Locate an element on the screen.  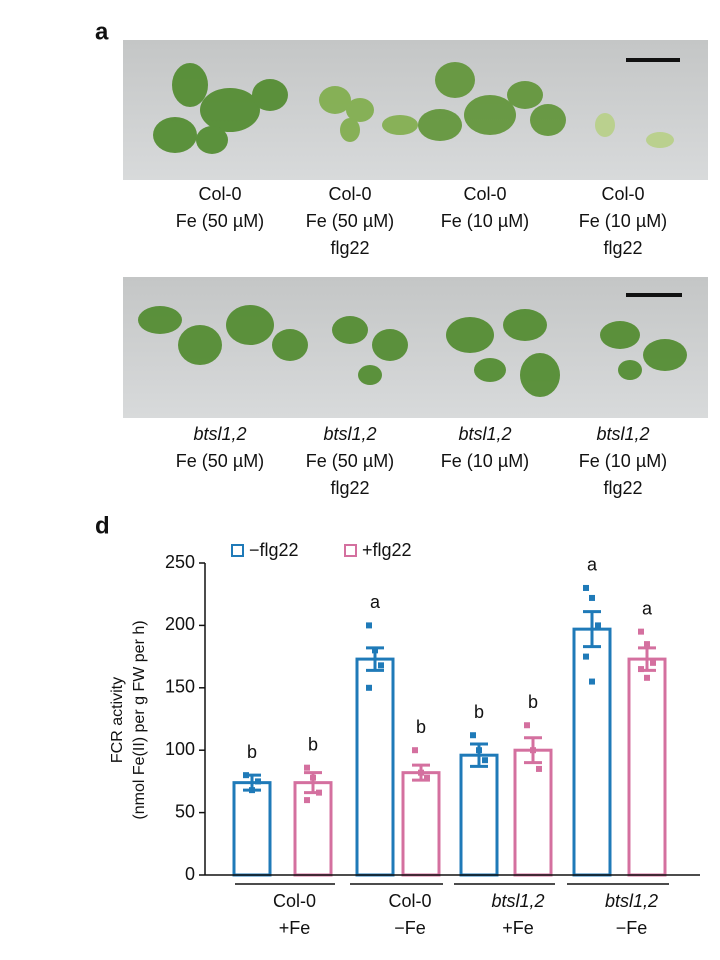
y-tick-label: 250 is located at coordinates (180, 562).